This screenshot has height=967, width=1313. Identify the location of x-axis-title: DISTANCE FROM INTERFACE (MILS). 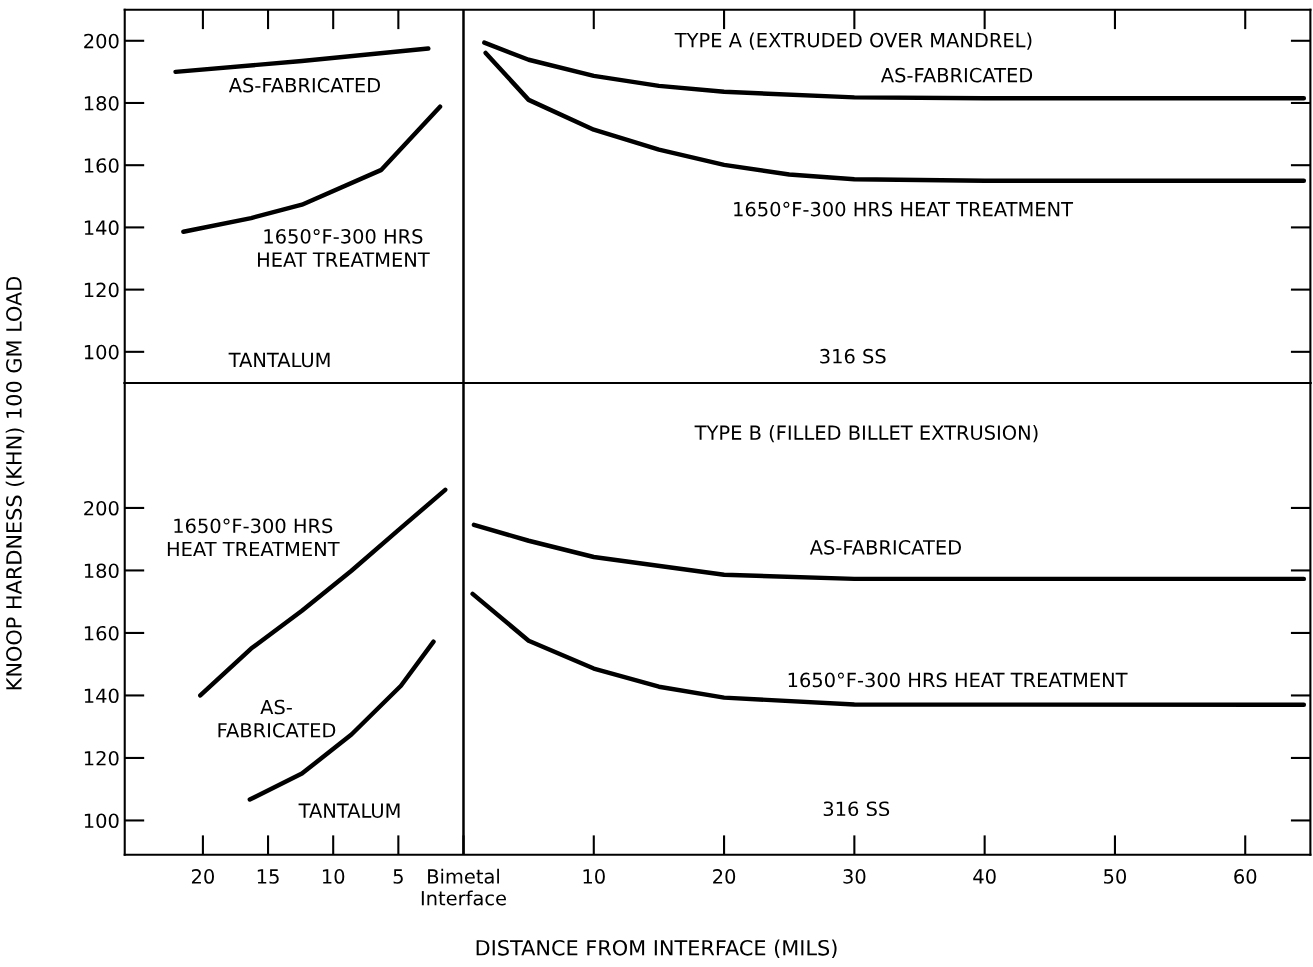
(656, 949).